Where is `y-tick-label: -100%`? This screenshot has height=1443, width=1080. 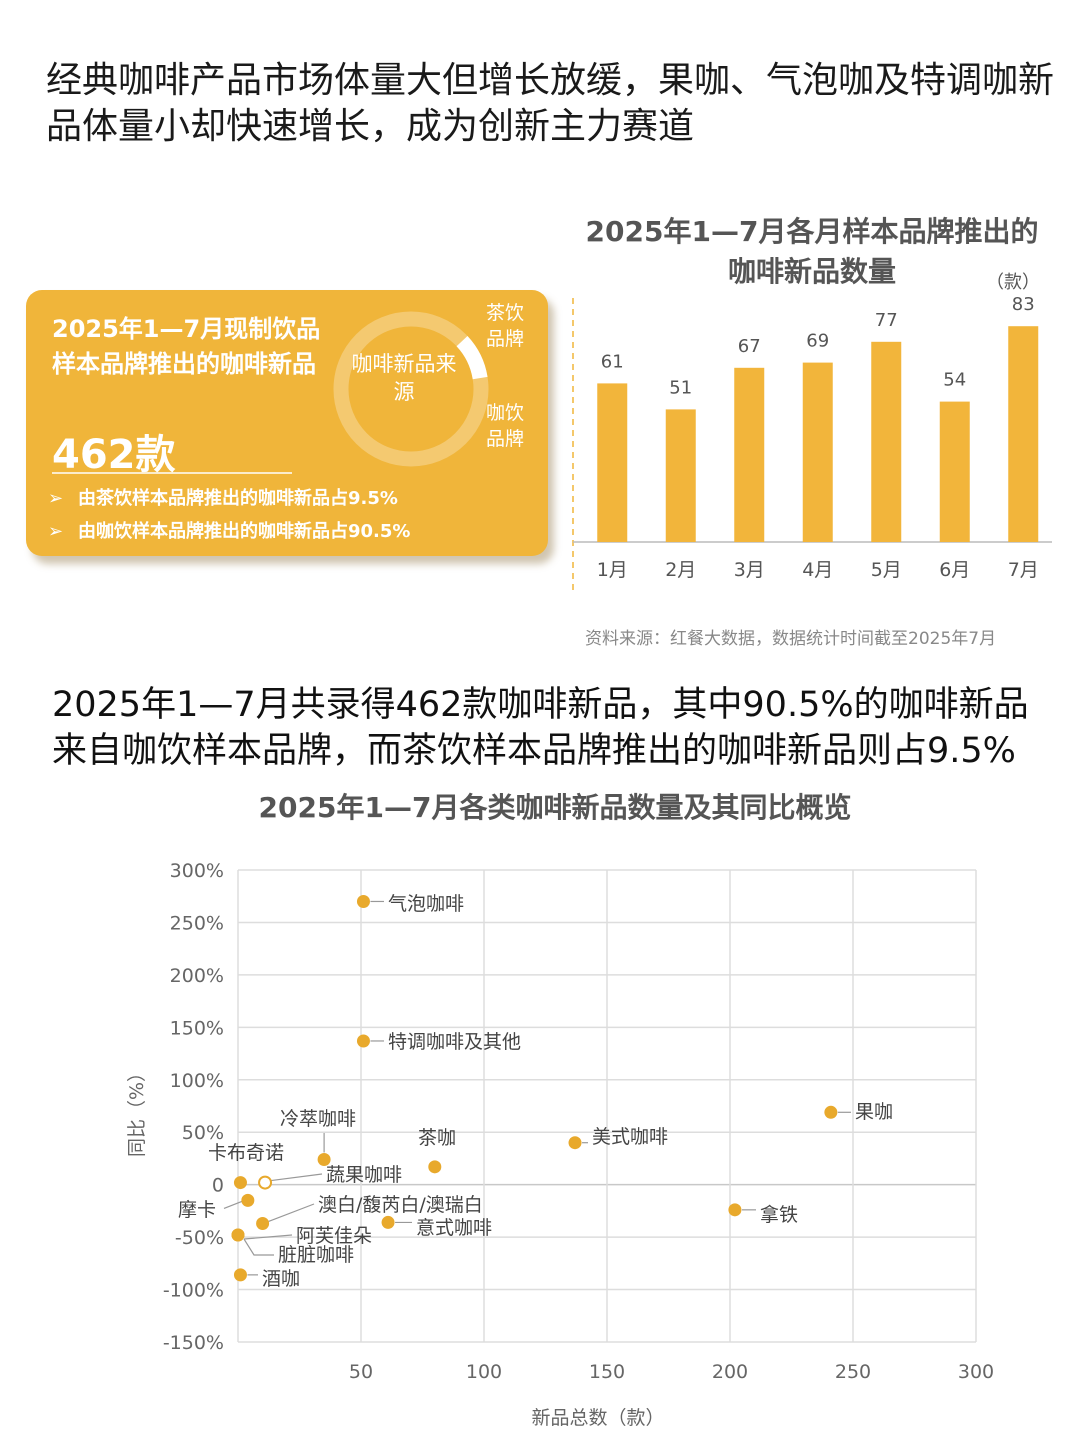
y-tick-label: -100% is located at coordinates (193, 1291).